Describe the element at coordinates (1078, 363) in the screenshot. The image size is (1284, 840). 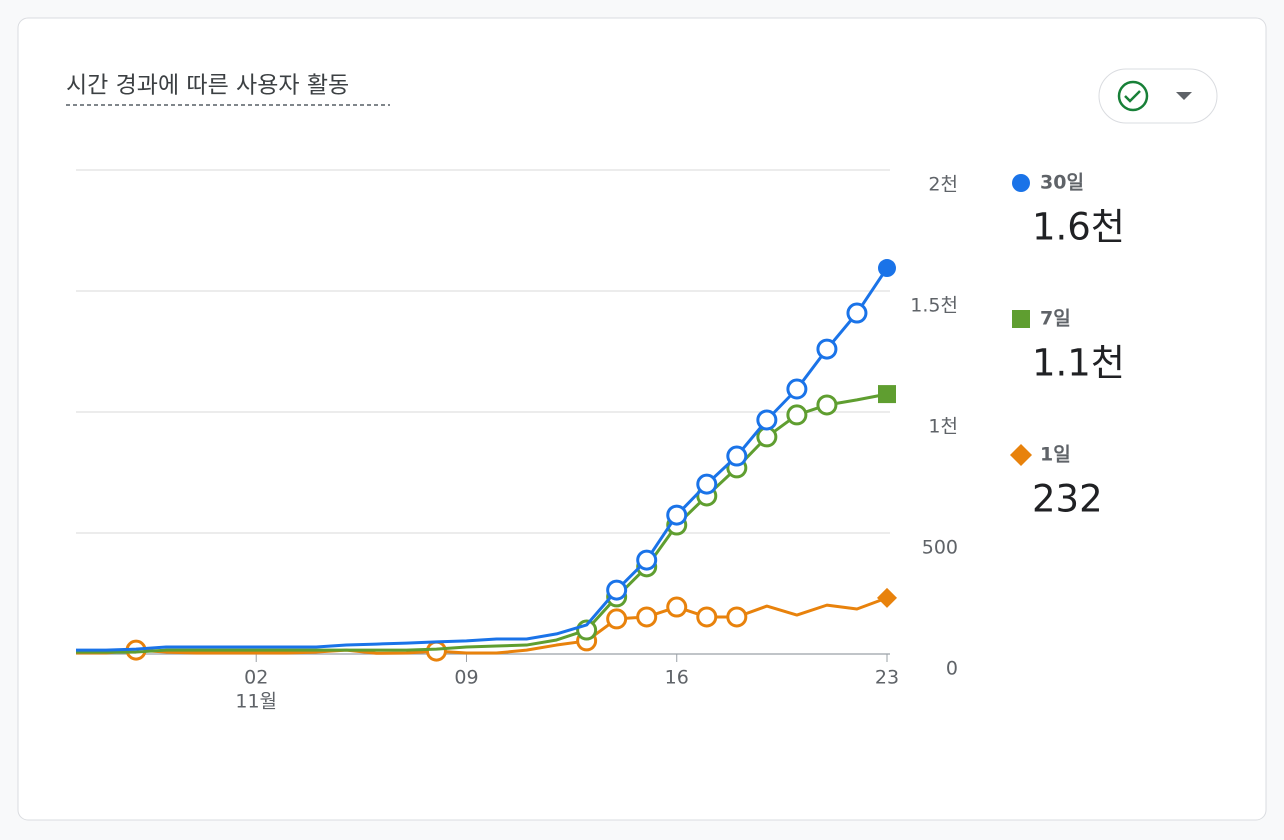
I see `legend-value: 1.1천` at that location.